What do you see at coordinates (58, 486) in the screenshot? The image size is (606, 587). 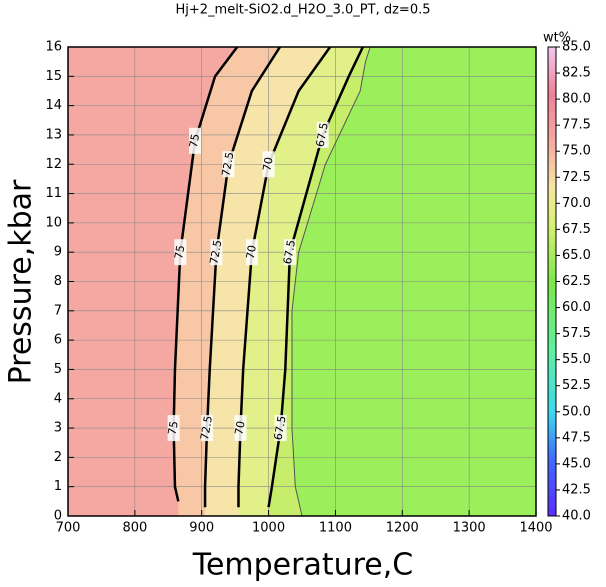 I see `y-tick-label: 1` at bounding box center [58, 486].